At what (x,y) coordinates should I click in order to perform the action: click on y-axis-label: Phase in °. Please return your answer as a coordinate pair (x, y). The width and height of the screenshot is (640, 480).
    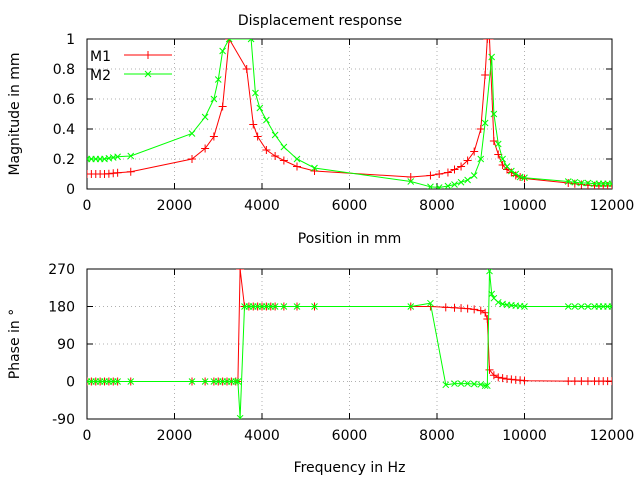
    Looking at the image, I should click on (15, 344).